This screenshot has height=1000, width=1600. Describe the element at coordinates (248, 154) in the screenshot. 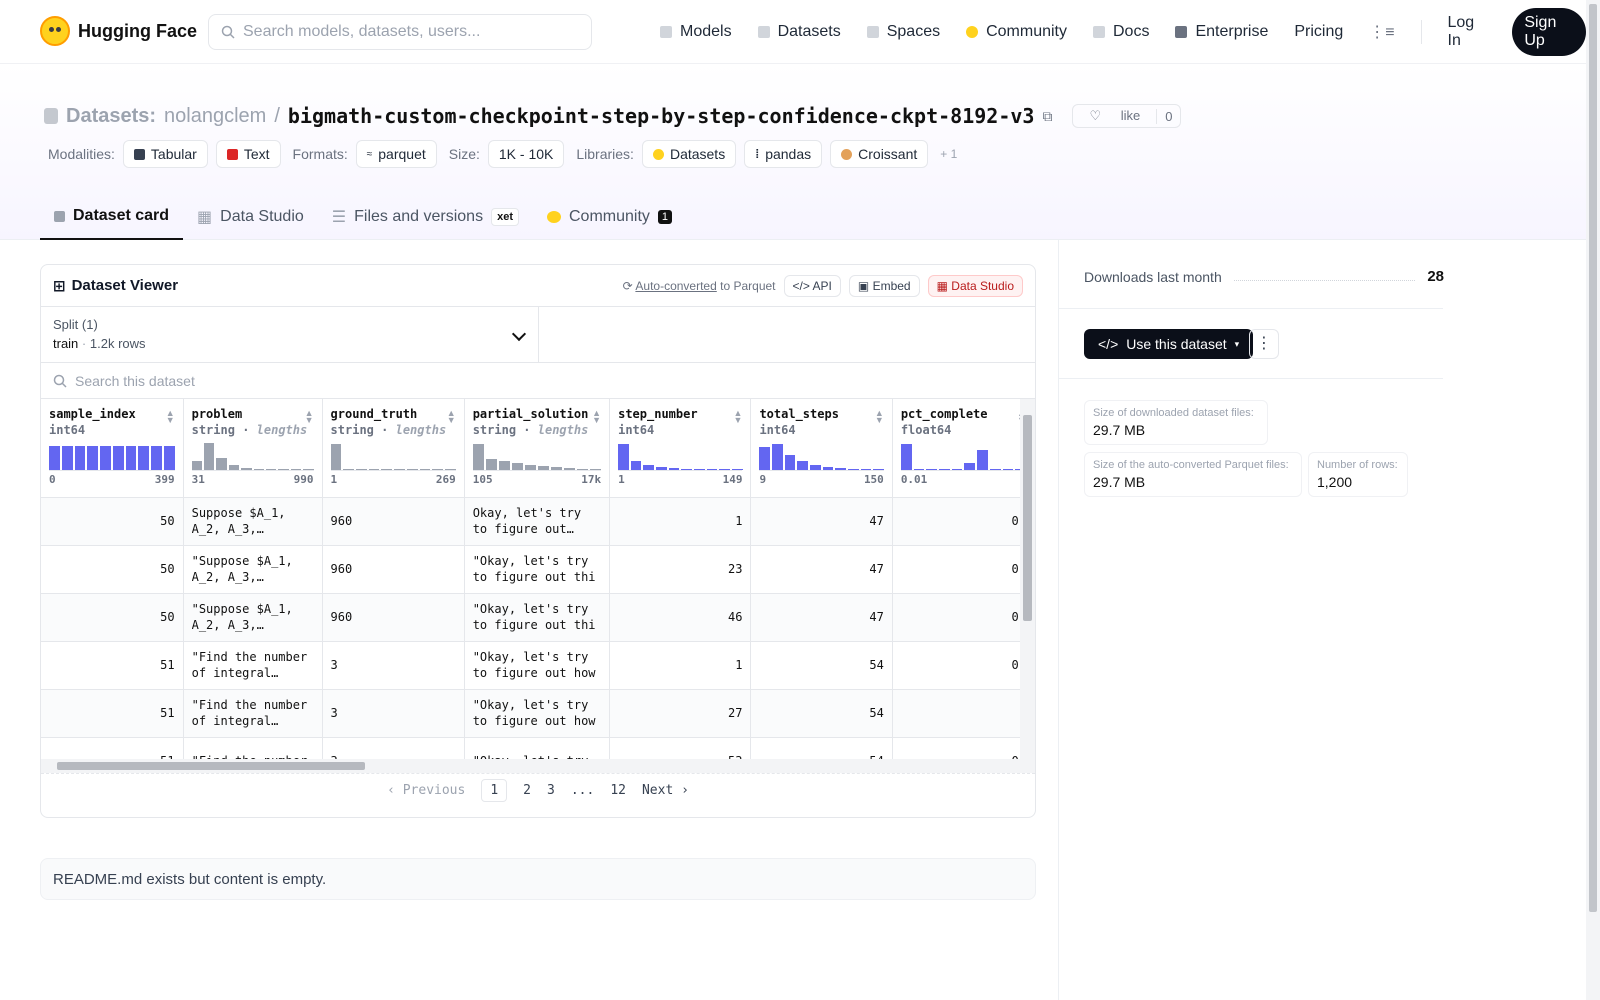

I see `tag-text: Text` at that location.